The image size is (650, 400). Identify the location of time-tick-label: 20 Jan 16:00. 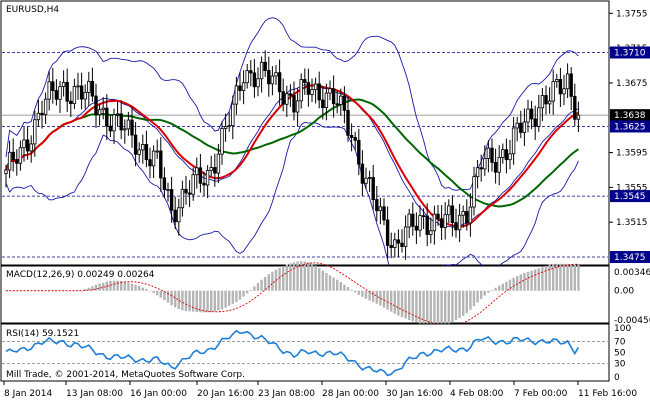
(225, 394).